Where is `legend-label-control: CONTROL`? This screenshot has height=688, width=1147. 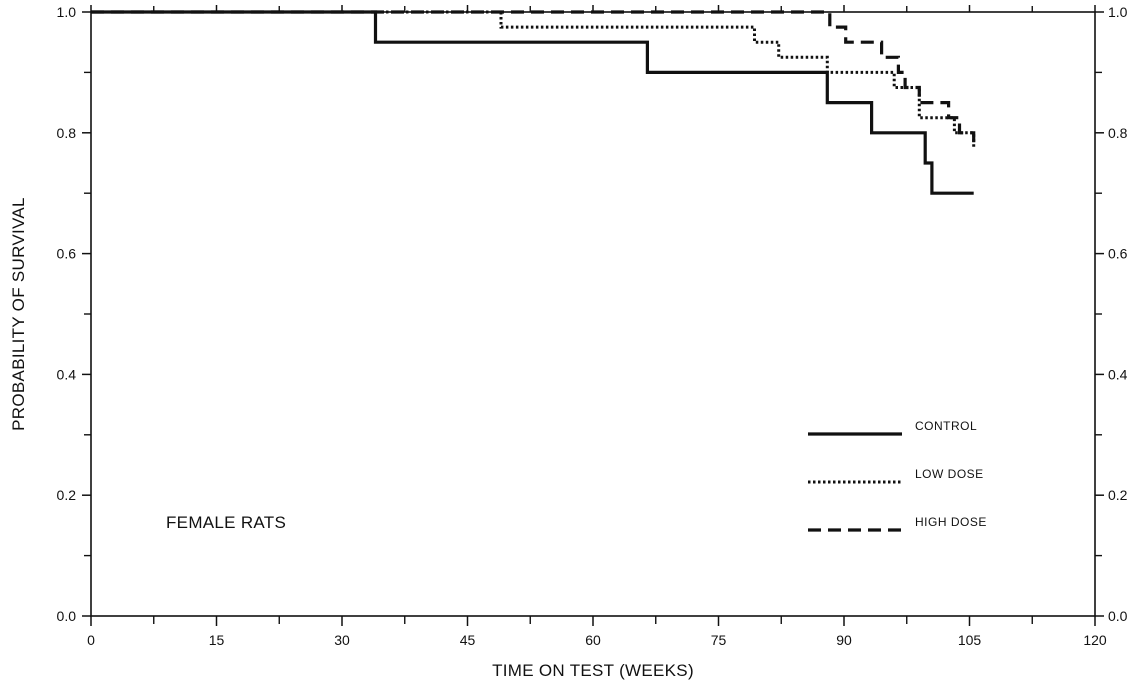
legend-label-control: CONTROL is located at coordinates (946, 426).